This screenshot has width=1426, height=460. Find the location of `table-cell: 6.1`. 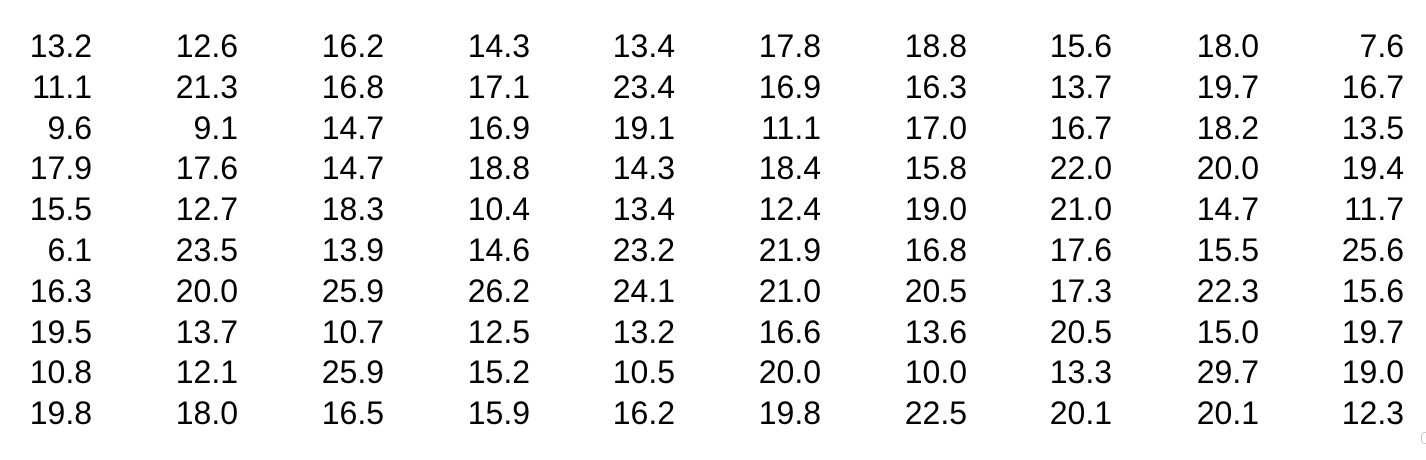

table-cell: 6.1 is located at coordinates (69, 249).